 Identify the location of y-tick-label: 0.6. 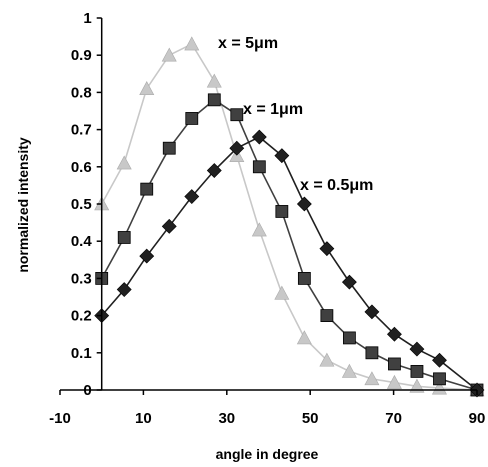
(81, 167).